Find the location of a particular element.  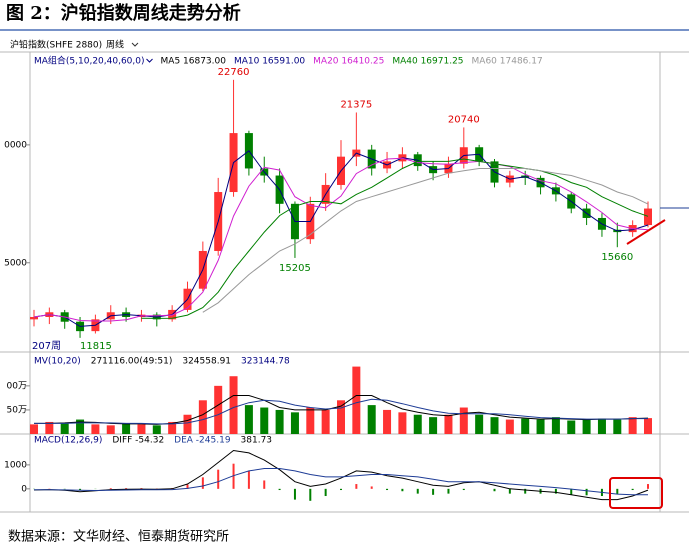

y-tick-label: 50万 is located at coordinates (17, 410).